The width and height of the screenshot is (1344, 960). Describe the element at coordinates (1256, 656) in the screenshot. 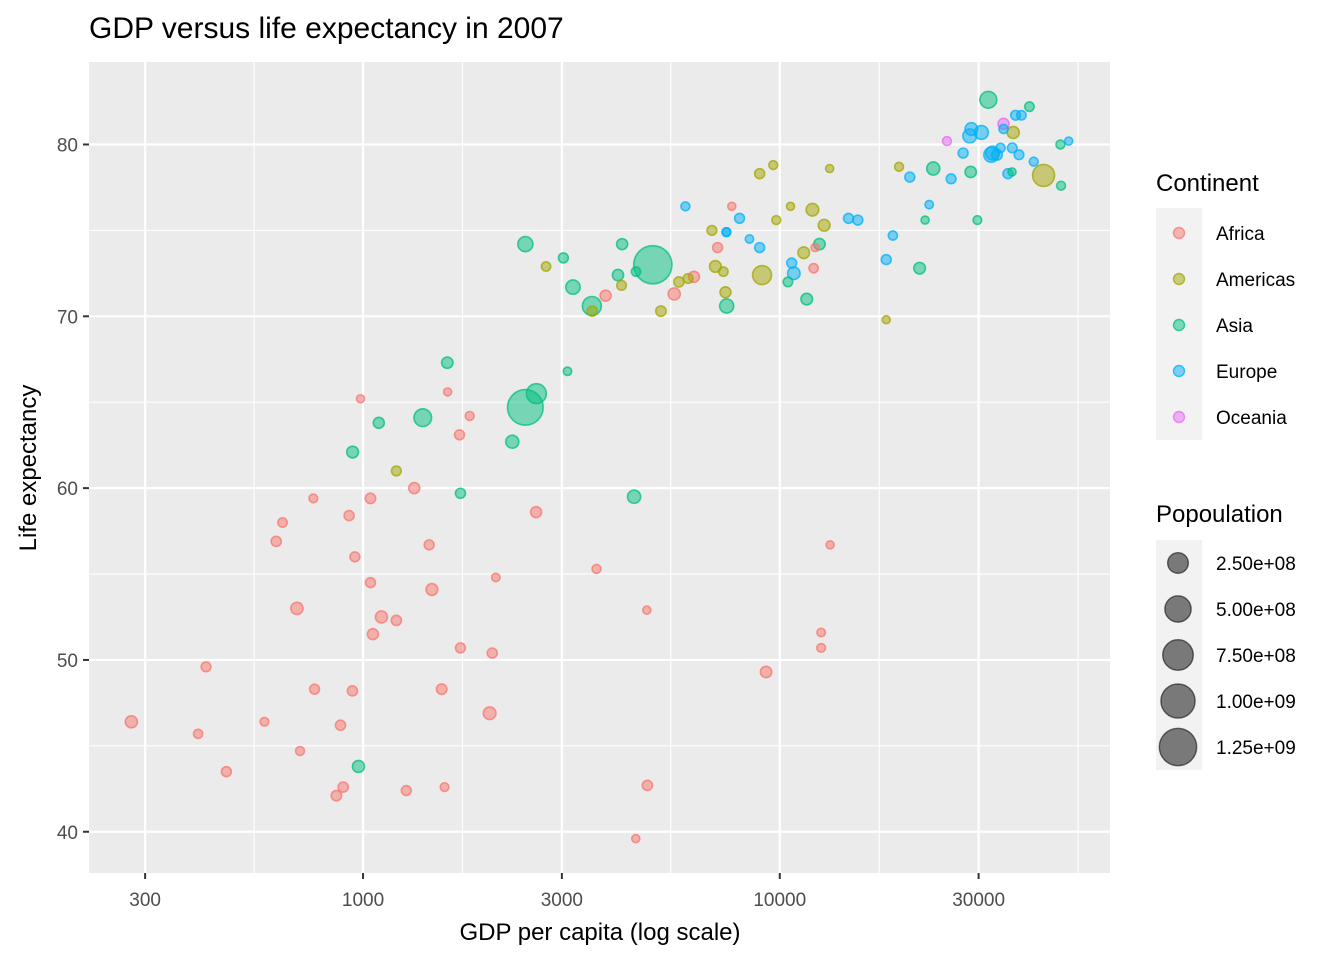

I see `legend-size-label: 7.50e+08` at that location.